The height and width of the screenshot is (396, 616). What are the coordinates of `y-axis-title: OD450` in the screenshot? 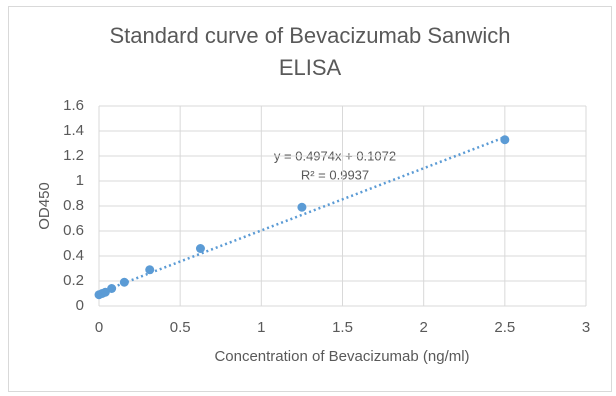 It's located at (44, 206).